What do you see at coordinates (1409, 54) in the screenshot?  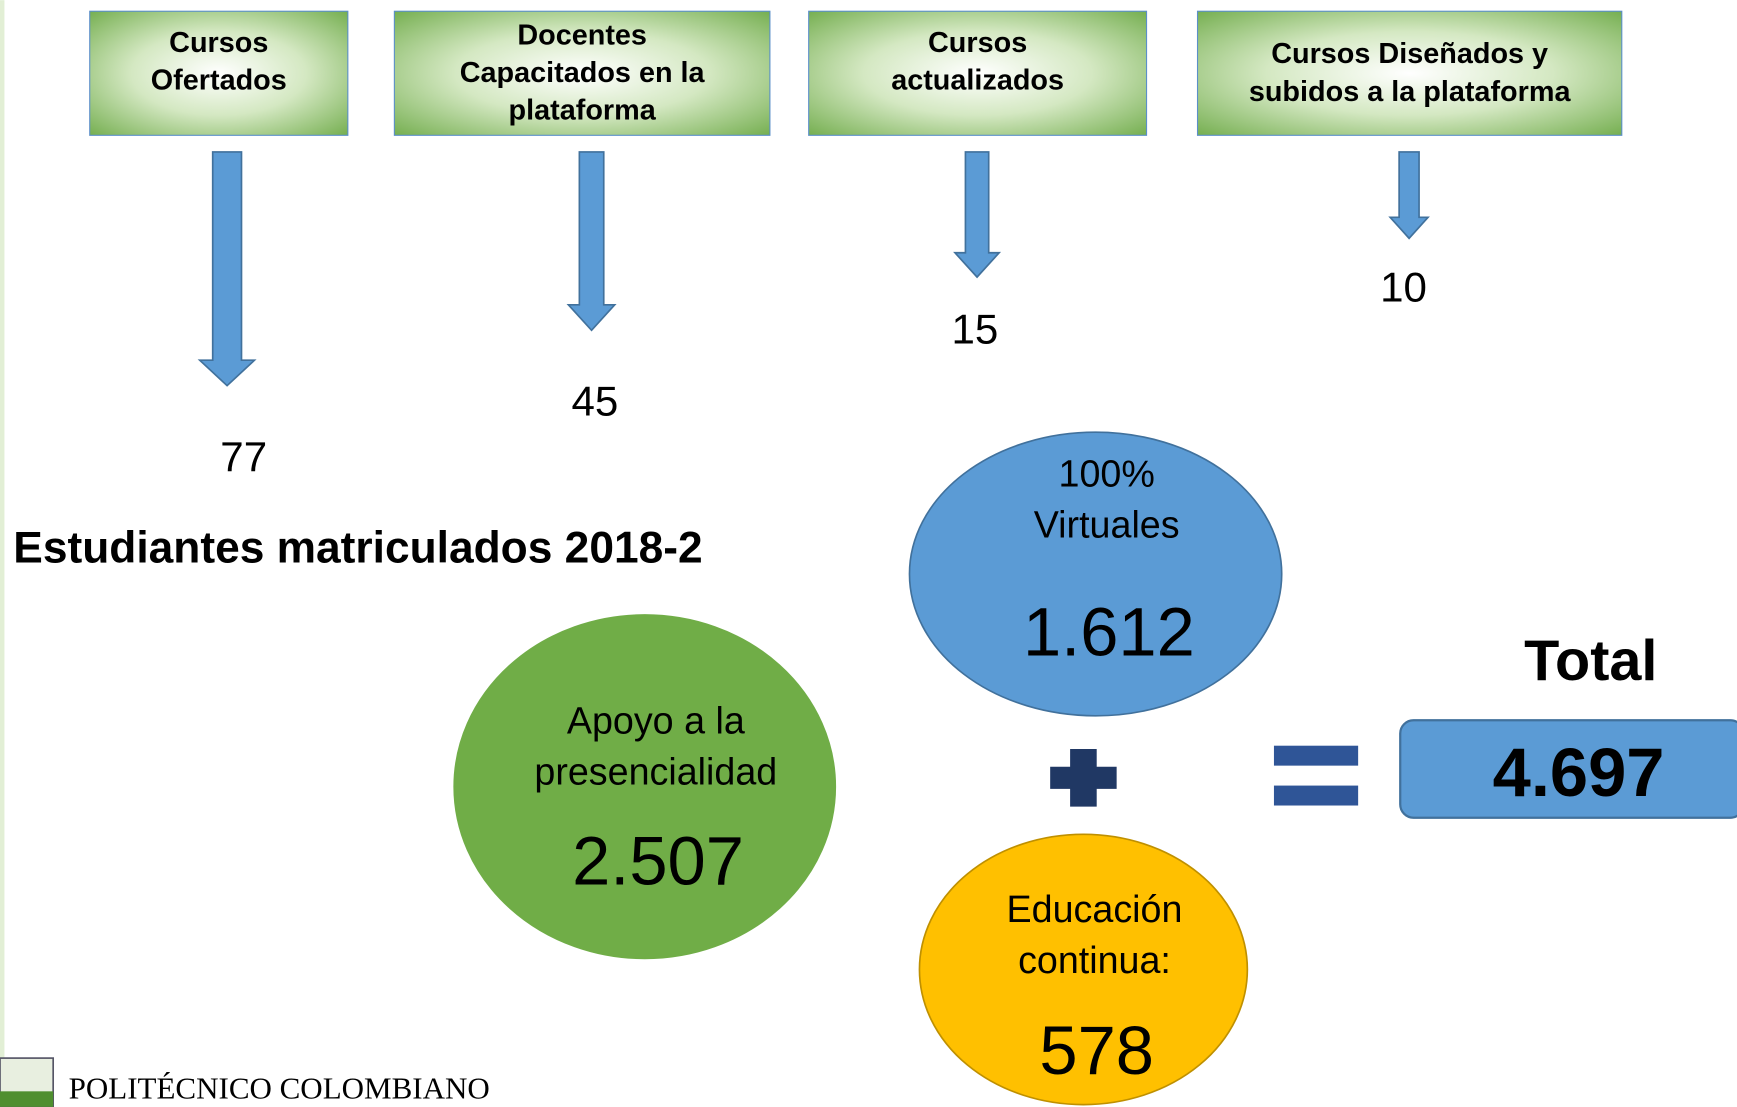 I see `box-label: Cursos Diseñados y` at bounding box center [1409, 54].